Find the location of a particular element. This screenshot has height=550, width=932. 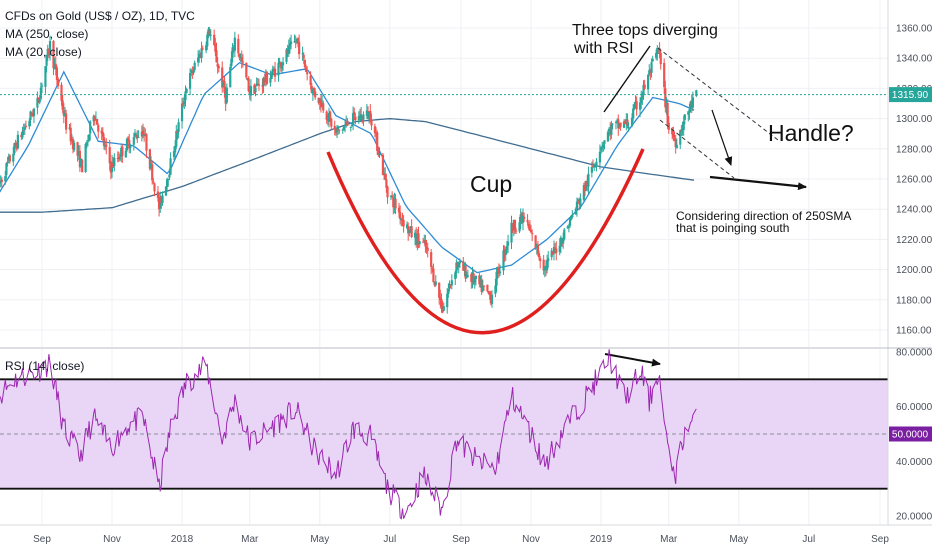

price-tick-label: 1340.00 is located at coordinates (914, 59).